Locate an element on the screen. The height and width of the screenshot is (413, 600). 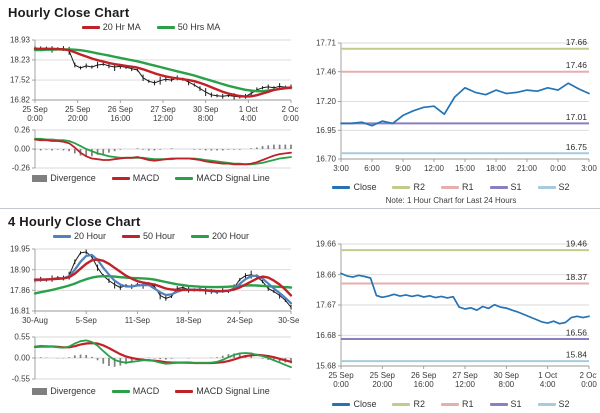
hourly-ma-legend: 20 Hr MA 50 Hrs MA is located at coordinates (151, 27).